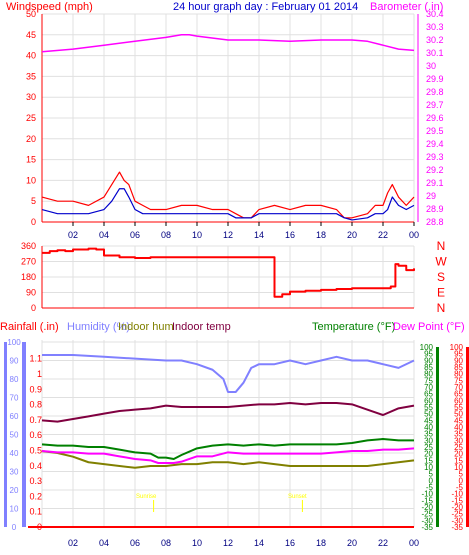 This screenshot has width=469, height=555. Describe the element at coordinates (35, 435) in the screenshot. I see `rain-tick-label: 0.6` at that location.